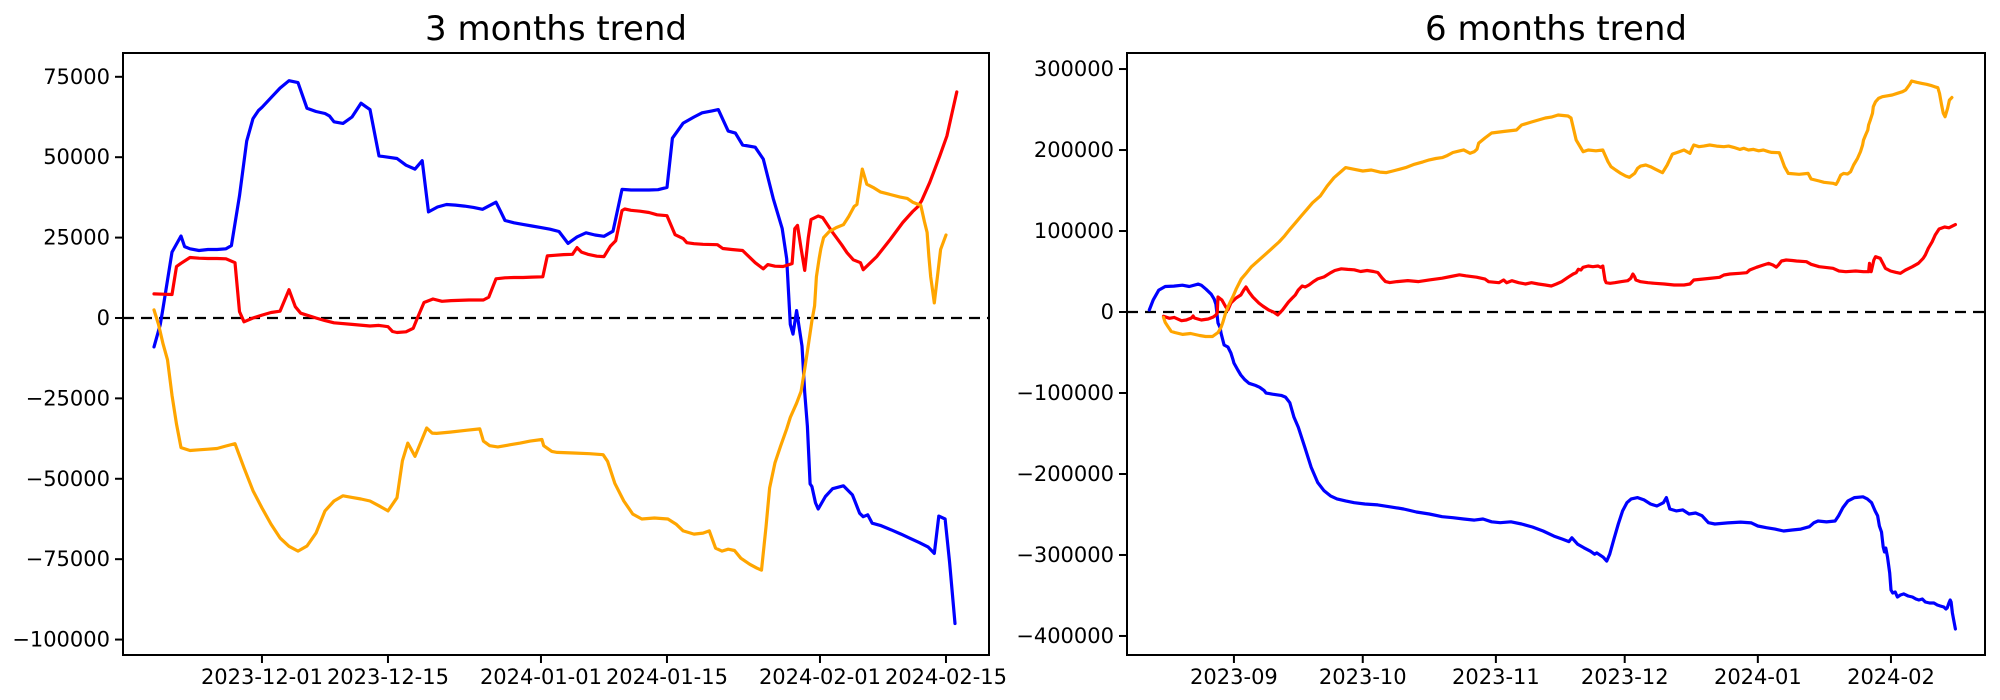 Image resolution: width=2000 pixels, height=700 pixels. Describe the element at coordinates (541, 677) in the screenshot. I see `x-tick-label: 2024-01-01` at that location.